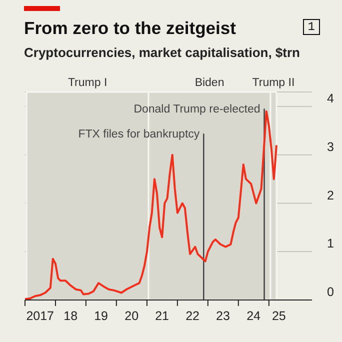  Describe the element at coordinates (279, 316) in the screenshot. I see `x-tick-label: 25` at that location.